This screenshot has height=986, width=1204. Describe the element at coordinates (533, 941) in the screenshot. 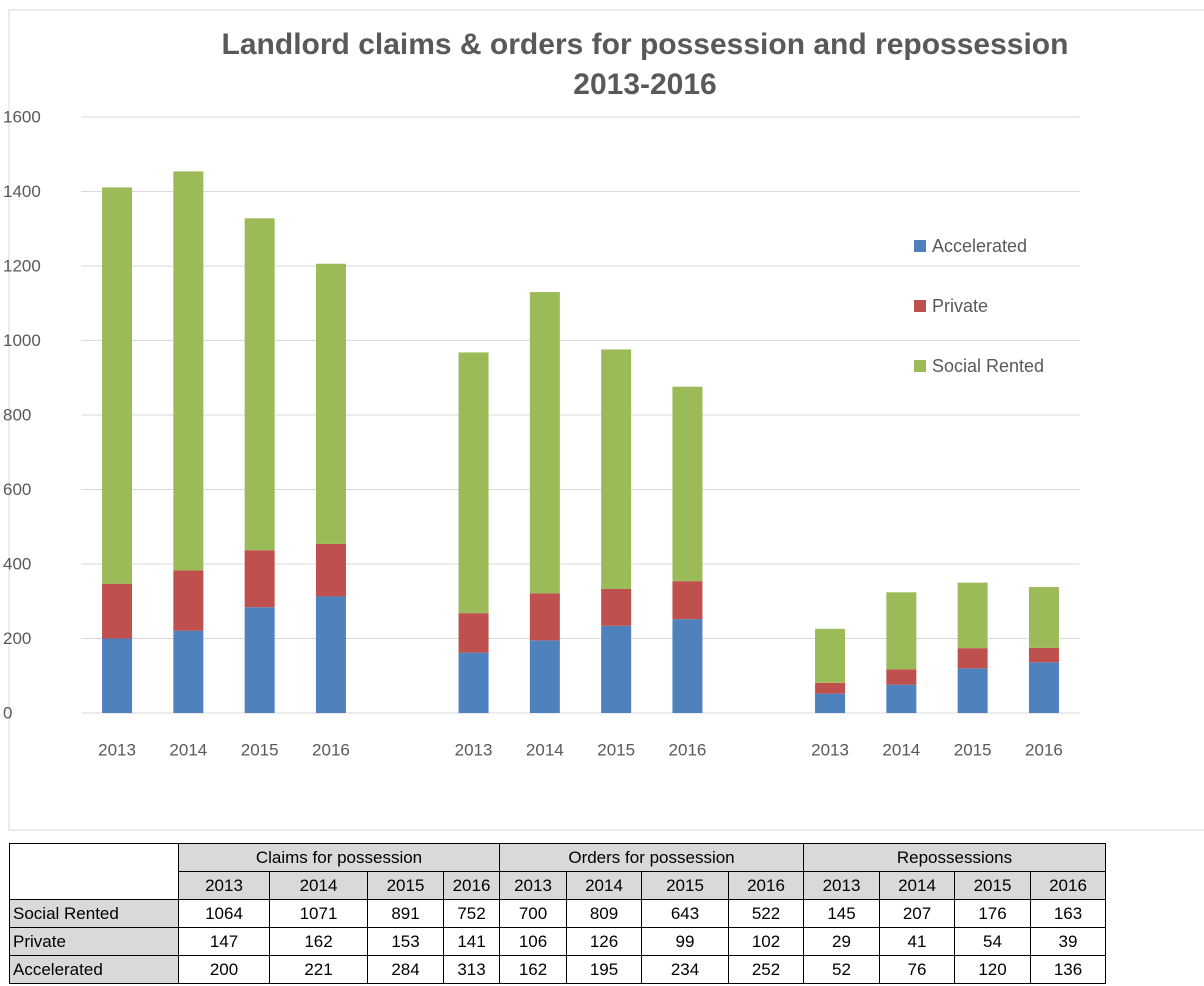

I see `table-cell: 106` at that location.